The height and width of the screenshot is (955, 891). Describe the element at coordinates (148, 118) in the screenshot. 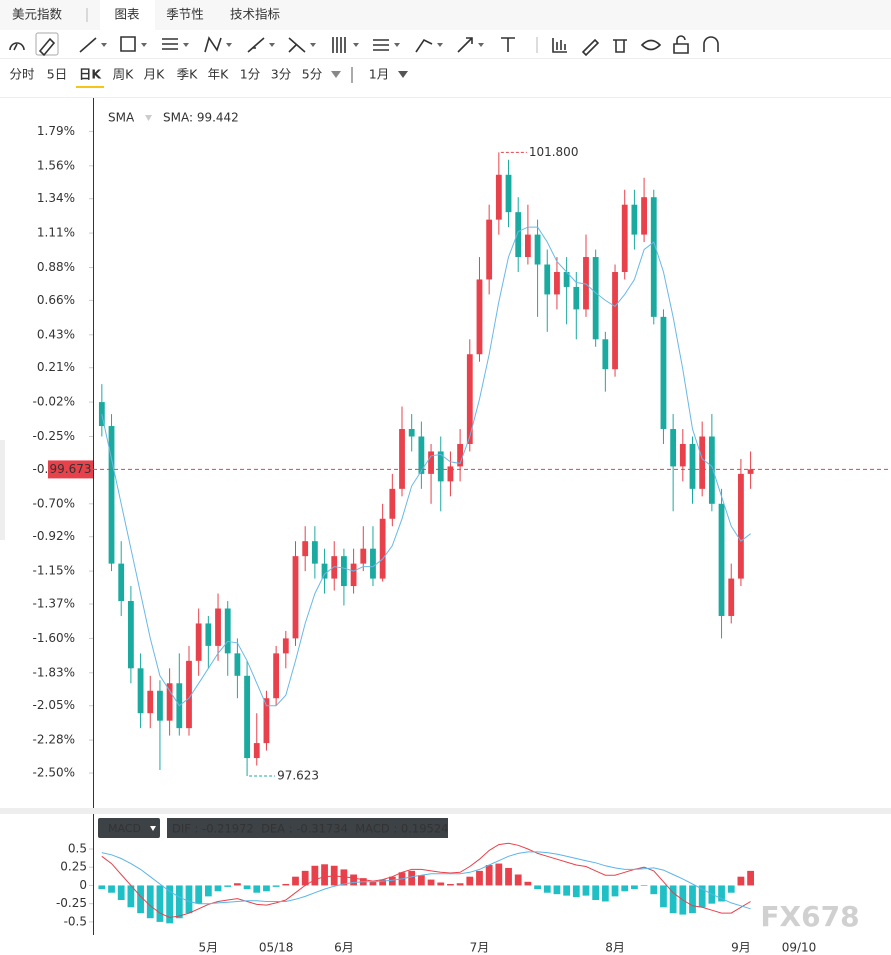

I see `legend-dropdown` at that location.